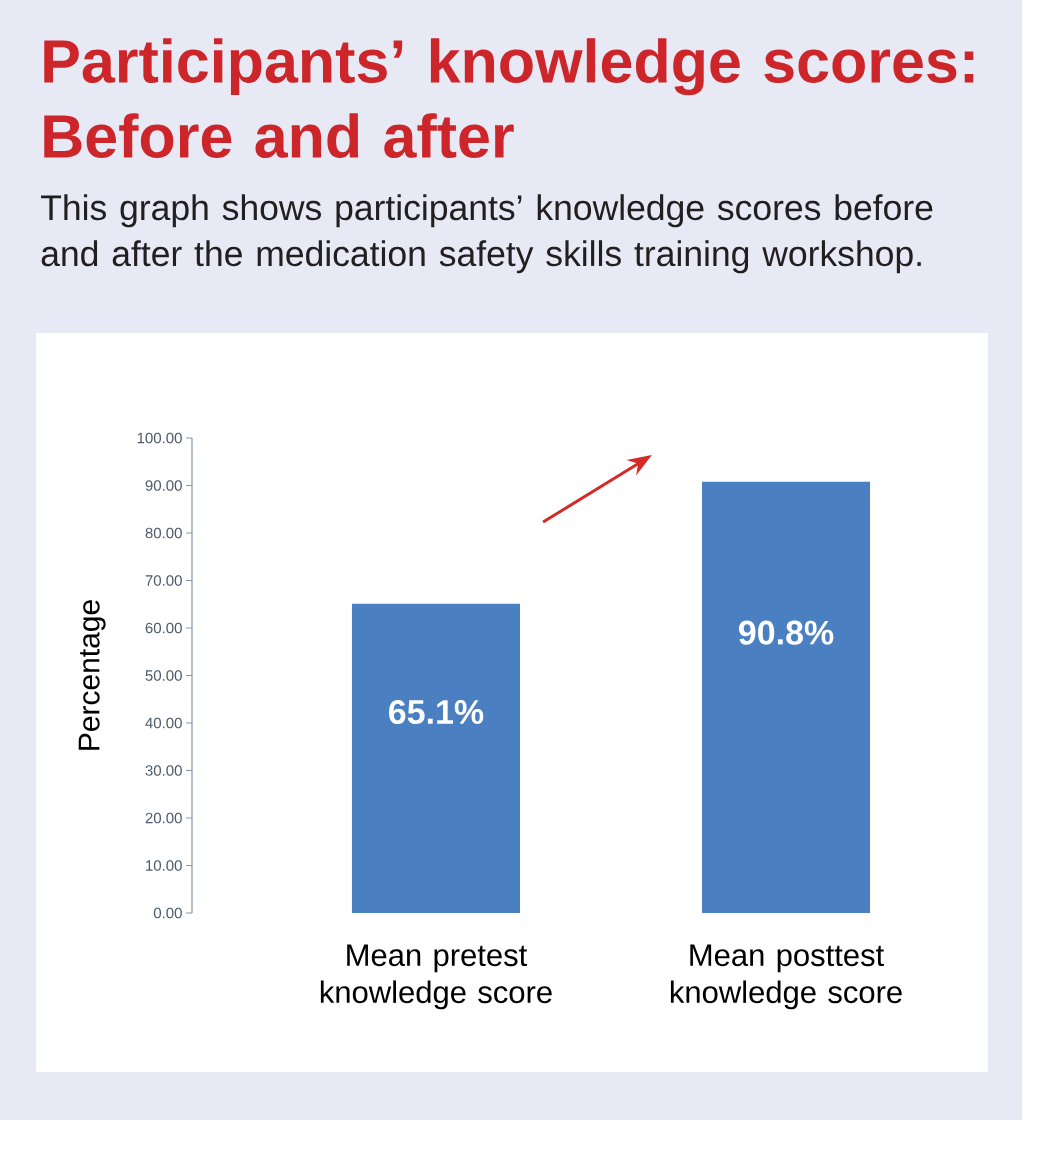 This screenshot has height=1156, width=1039. I want to click on y-tick-label: 60.00, so click(163, 628).